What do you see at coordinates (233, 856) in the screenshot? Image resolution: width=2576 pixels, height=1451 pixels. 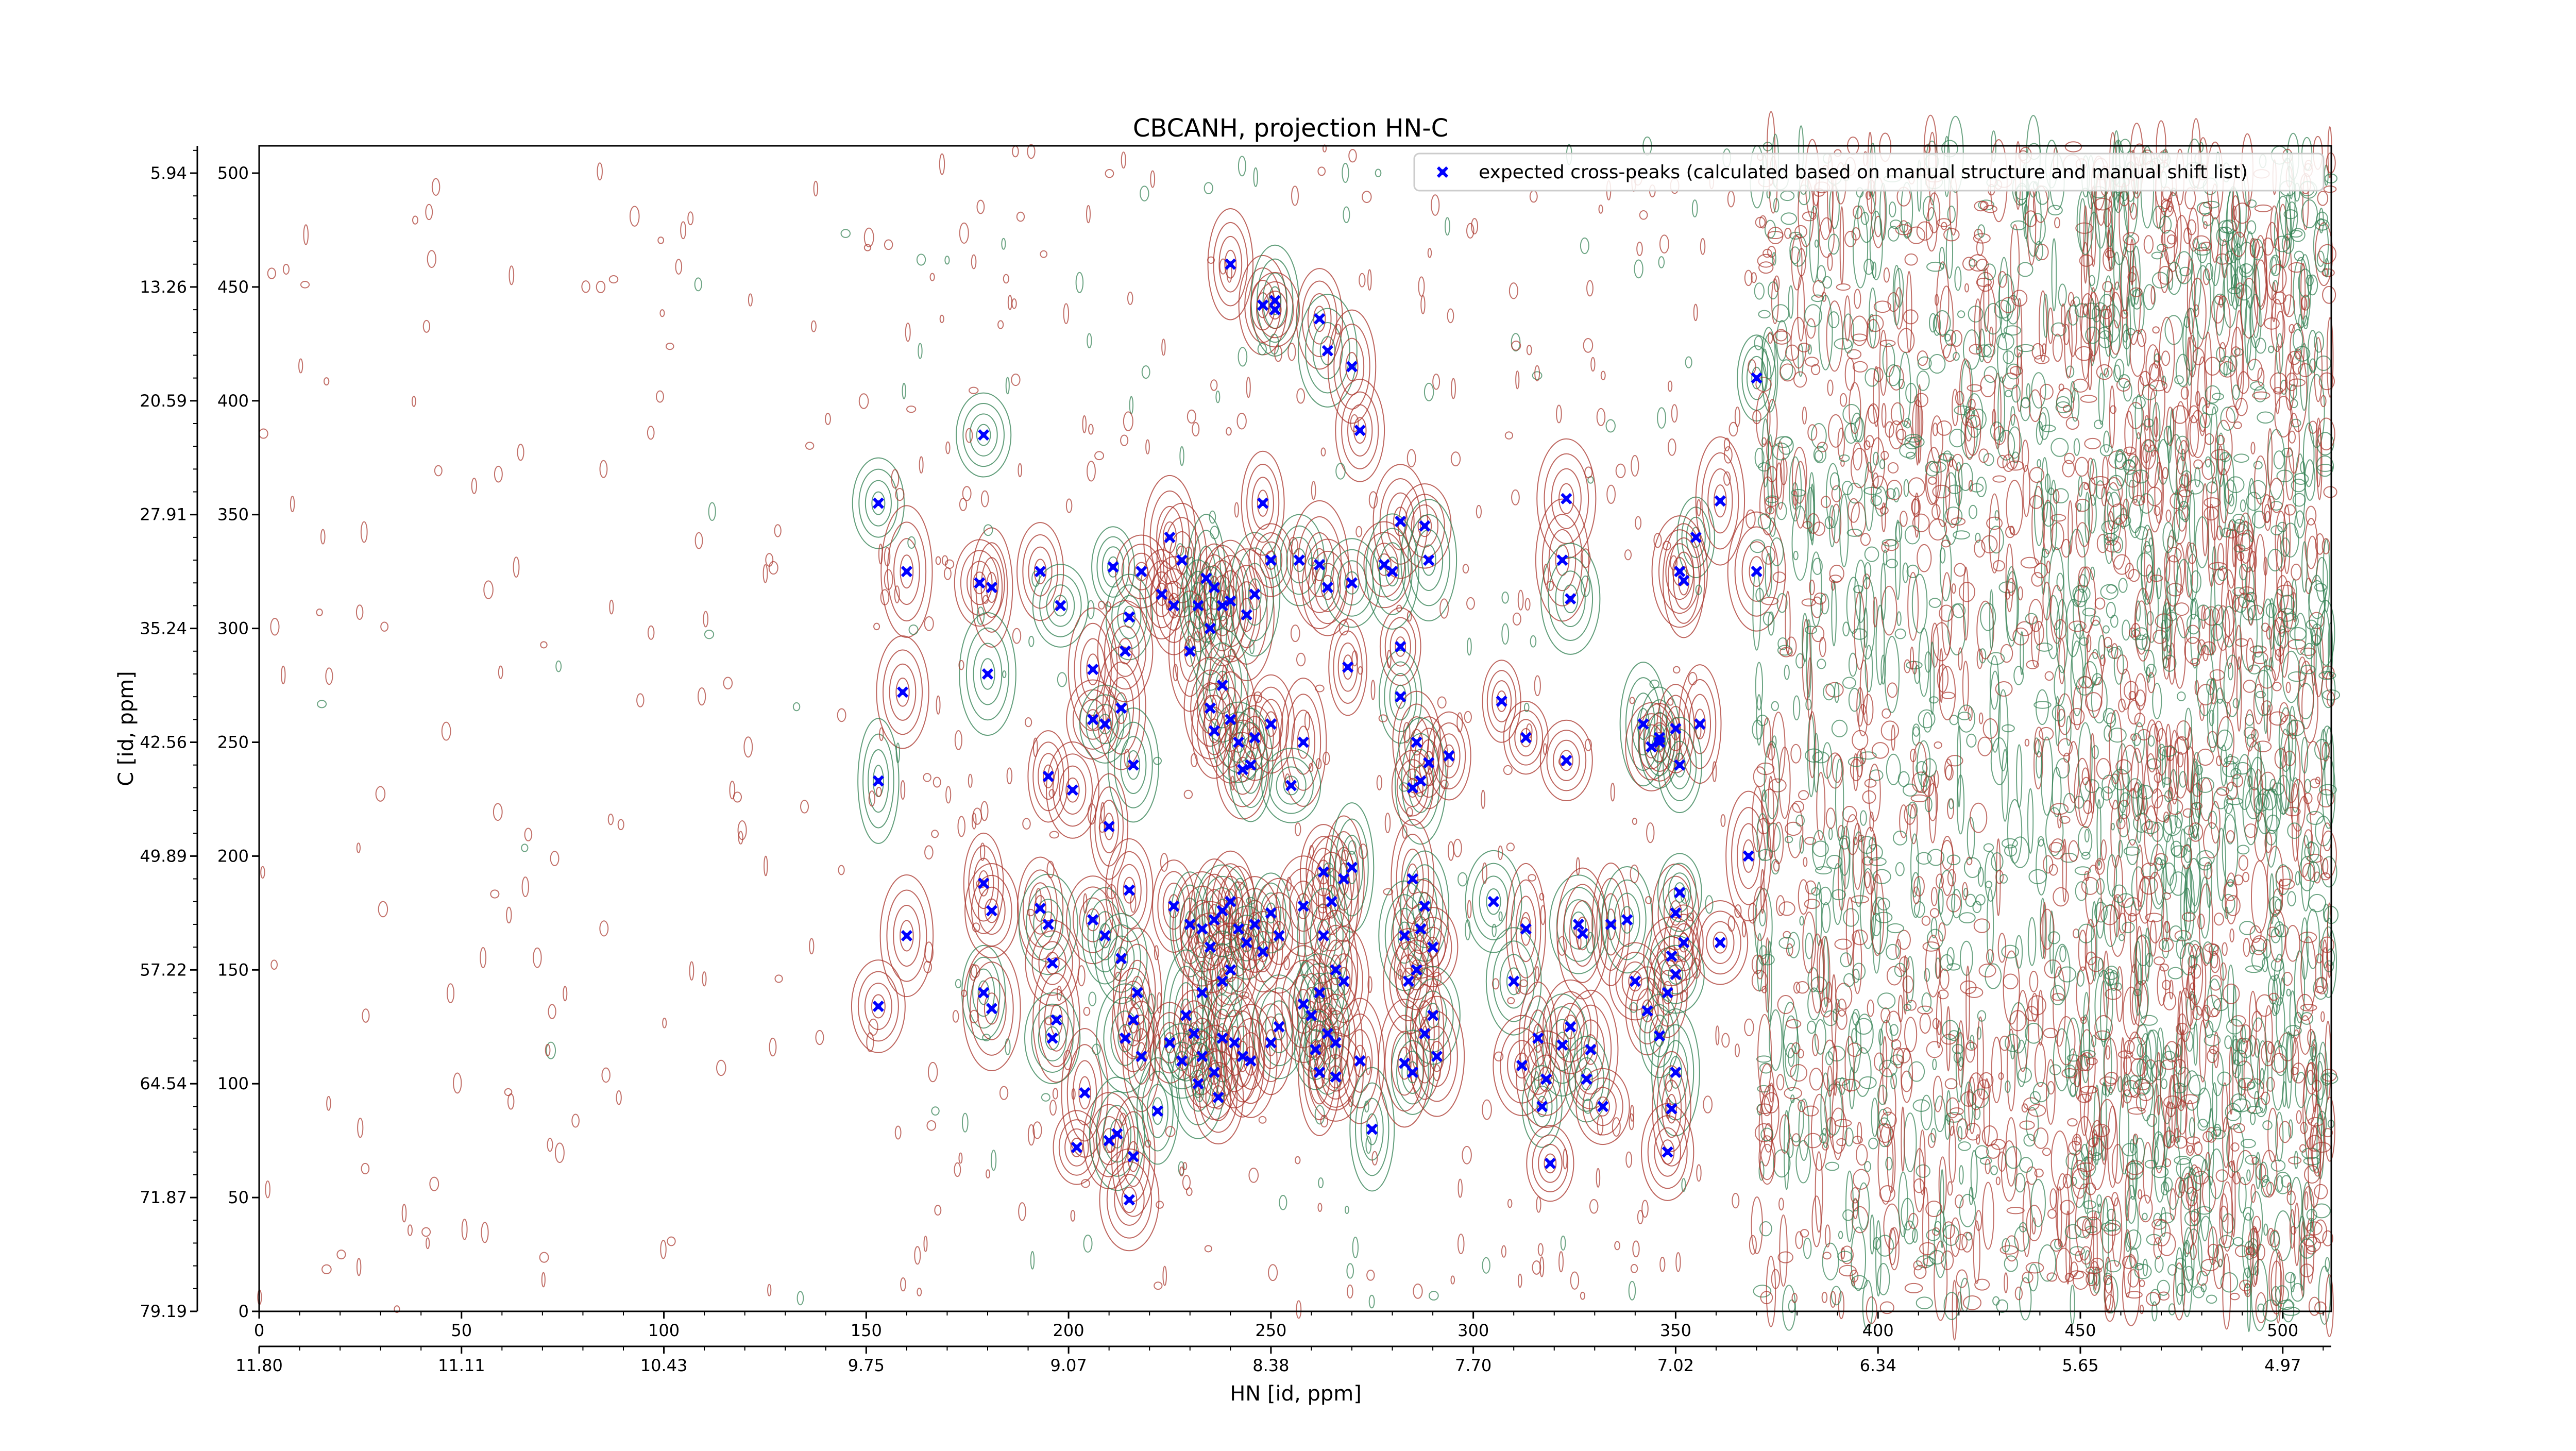 I see `y-tick-label: 200` at bounding box center [233, 856].